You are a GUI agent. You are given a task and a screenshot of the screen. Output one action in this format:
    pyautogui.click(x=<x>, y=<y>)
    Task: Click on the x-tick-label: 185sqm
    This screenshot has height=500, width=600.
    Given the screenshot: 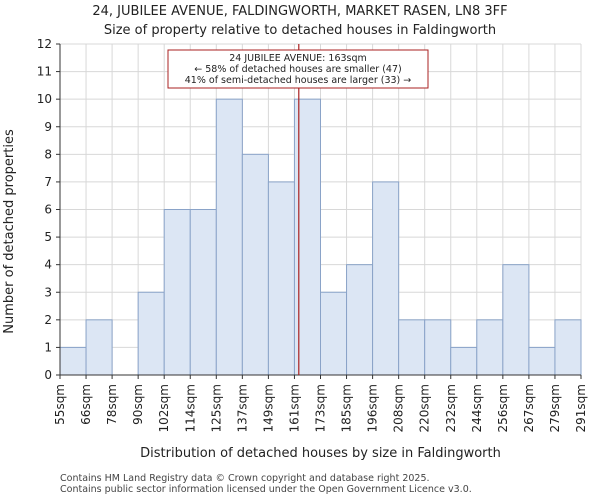 What is the action you would take?
    pyautogui.click(x=347, y=408)
    